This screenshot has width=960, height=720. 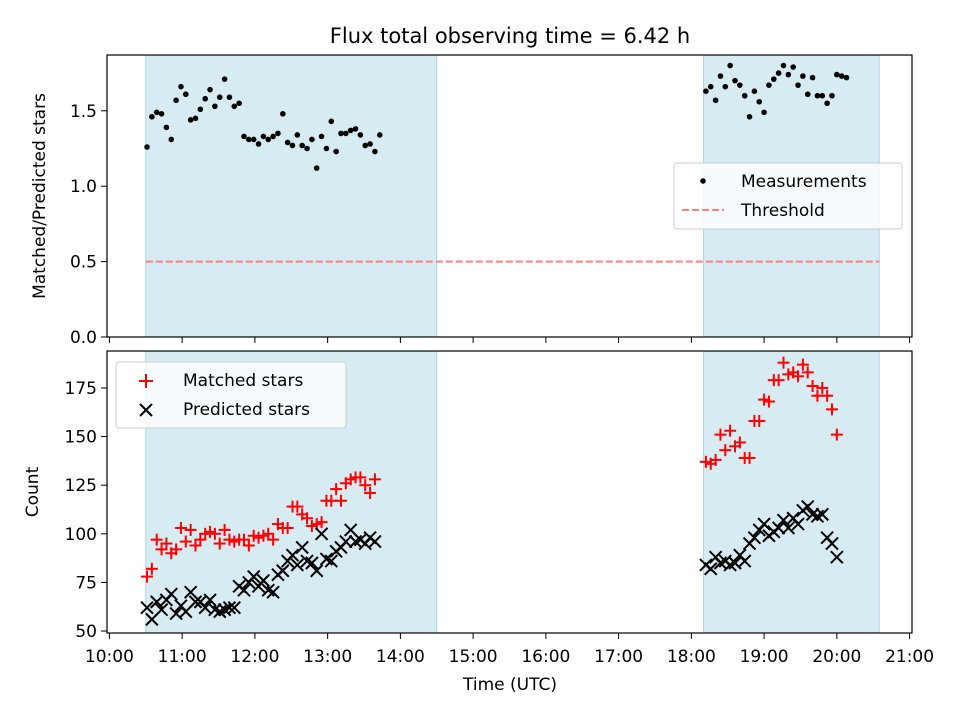 What do you see at coordinates (243, 381) in the screenshot?
I see `legend-matched-label: Matched stars` at bounding box center [243, 381].